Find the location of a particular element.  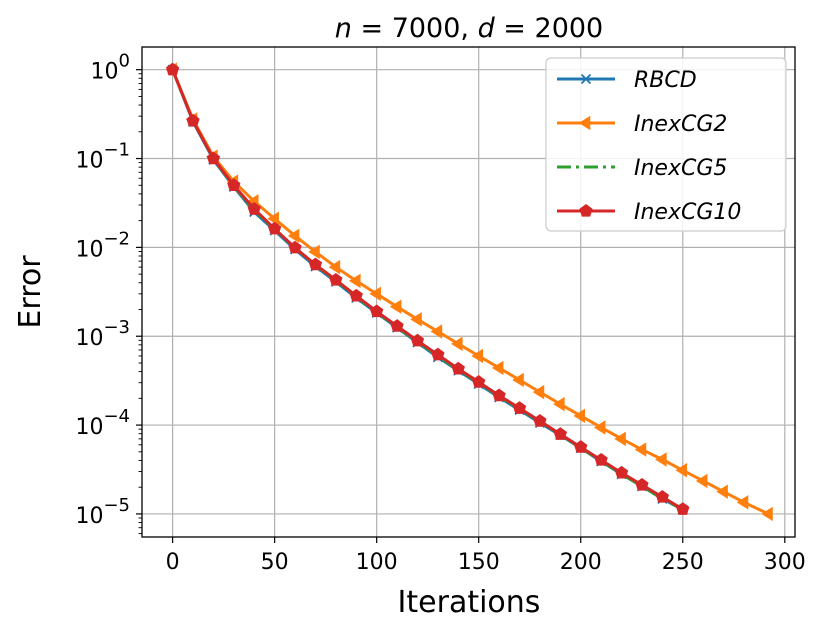

legend: RBCD InexCG2 InexCG5 InexCG10 is located at coordinates (666, 144).